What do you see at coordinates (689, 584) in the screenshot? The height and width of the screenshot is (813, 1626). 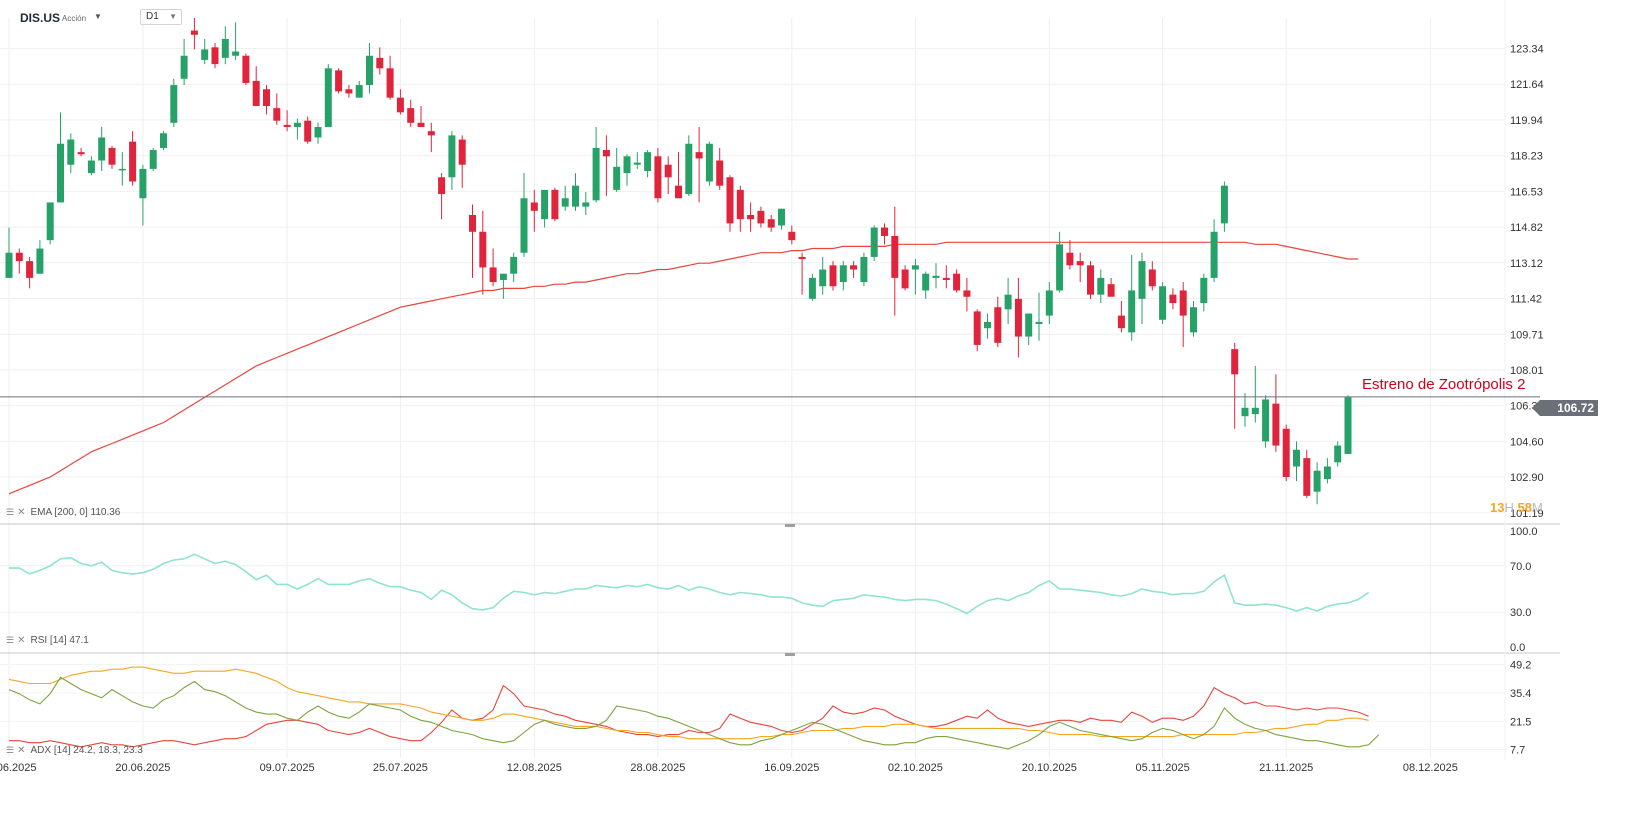 I see `rsi-line` at bounding box center [689, 584].